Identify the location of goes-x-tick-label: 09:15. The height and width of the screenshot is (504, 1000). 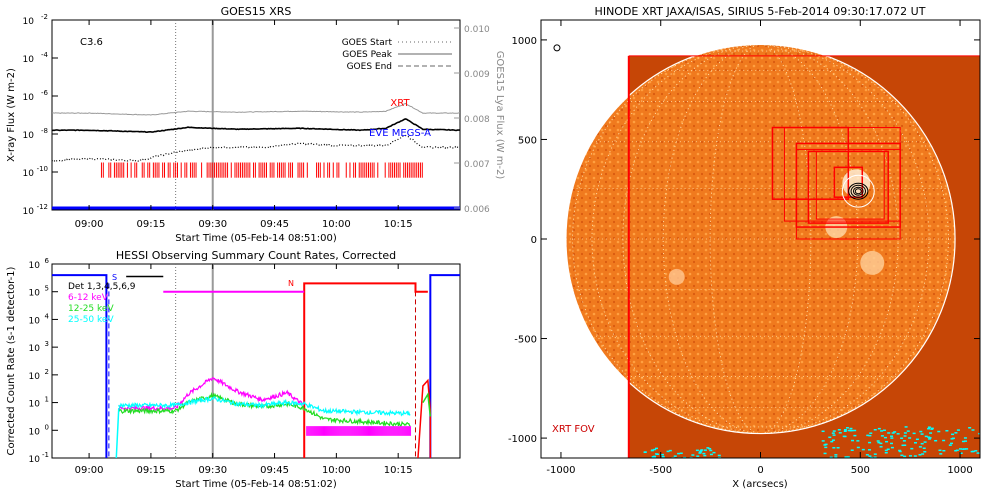
(150, 224).